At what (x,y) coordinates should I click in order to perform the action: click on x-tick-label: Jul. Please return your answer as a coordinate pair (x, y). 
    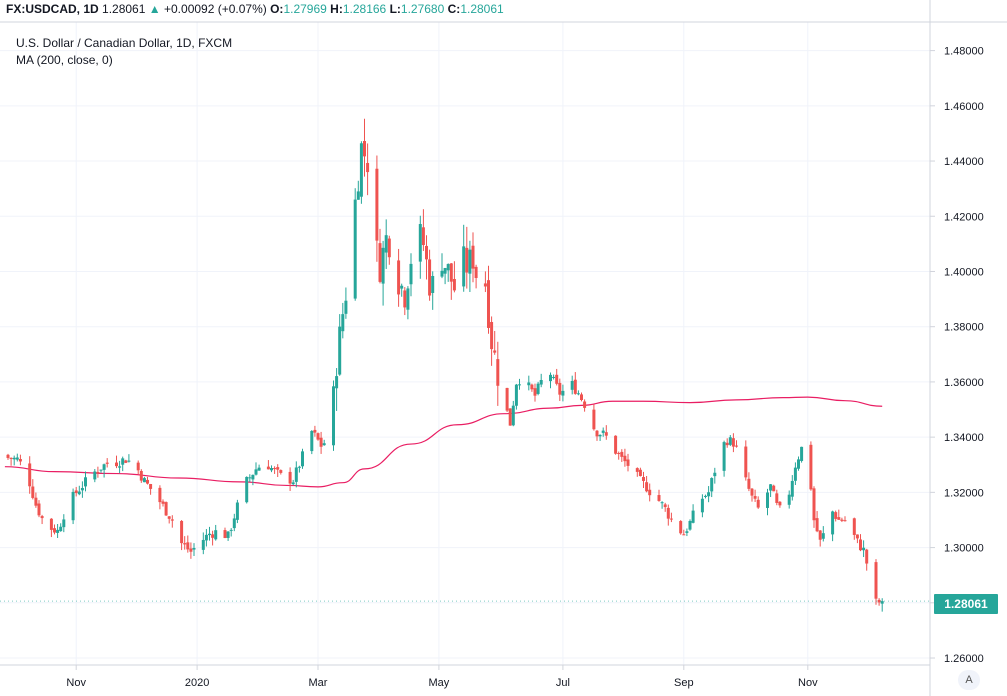
    Looking at the image, I should click on (563, 683).